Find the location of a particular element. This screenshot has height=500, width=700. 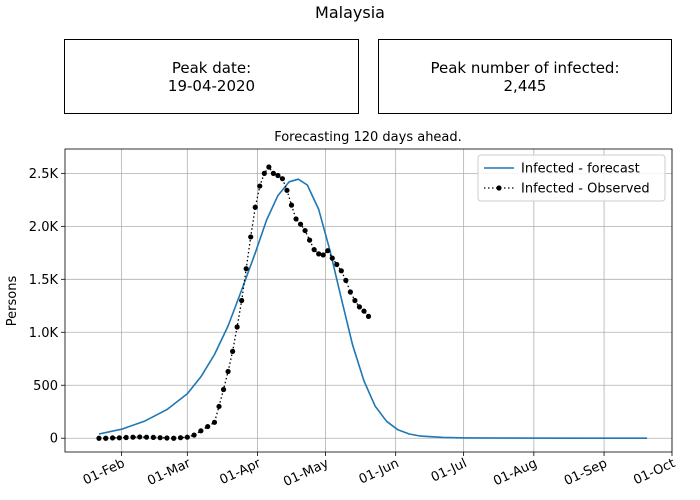

y-tick-label: 1.0K is located at coordinates (44, 333).